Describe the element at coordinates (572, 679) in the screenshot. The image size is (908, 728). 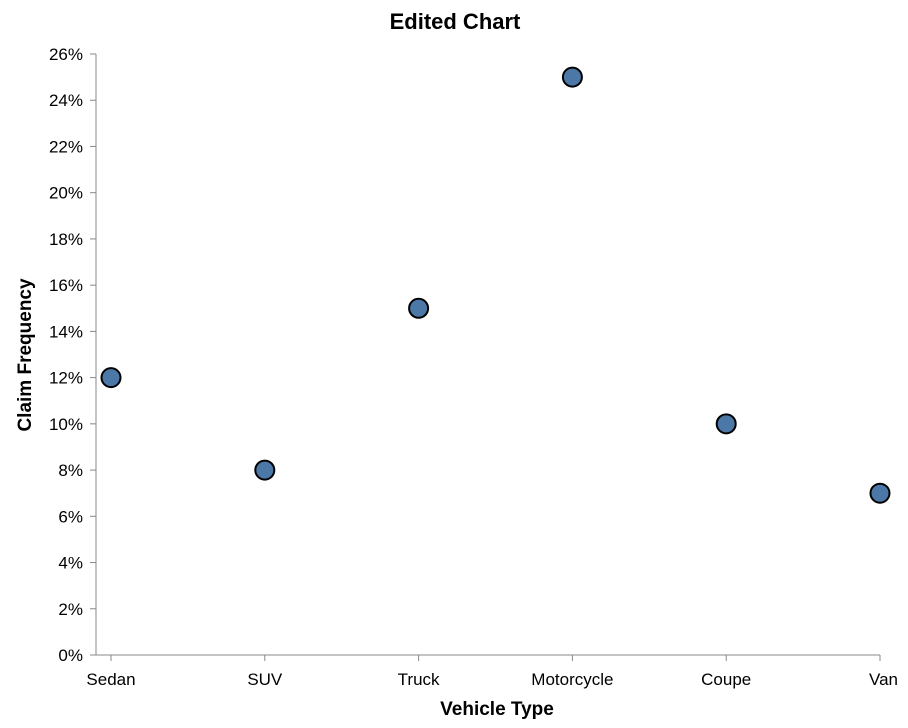
I see `x-tick-label: Motorcycle` at that location.